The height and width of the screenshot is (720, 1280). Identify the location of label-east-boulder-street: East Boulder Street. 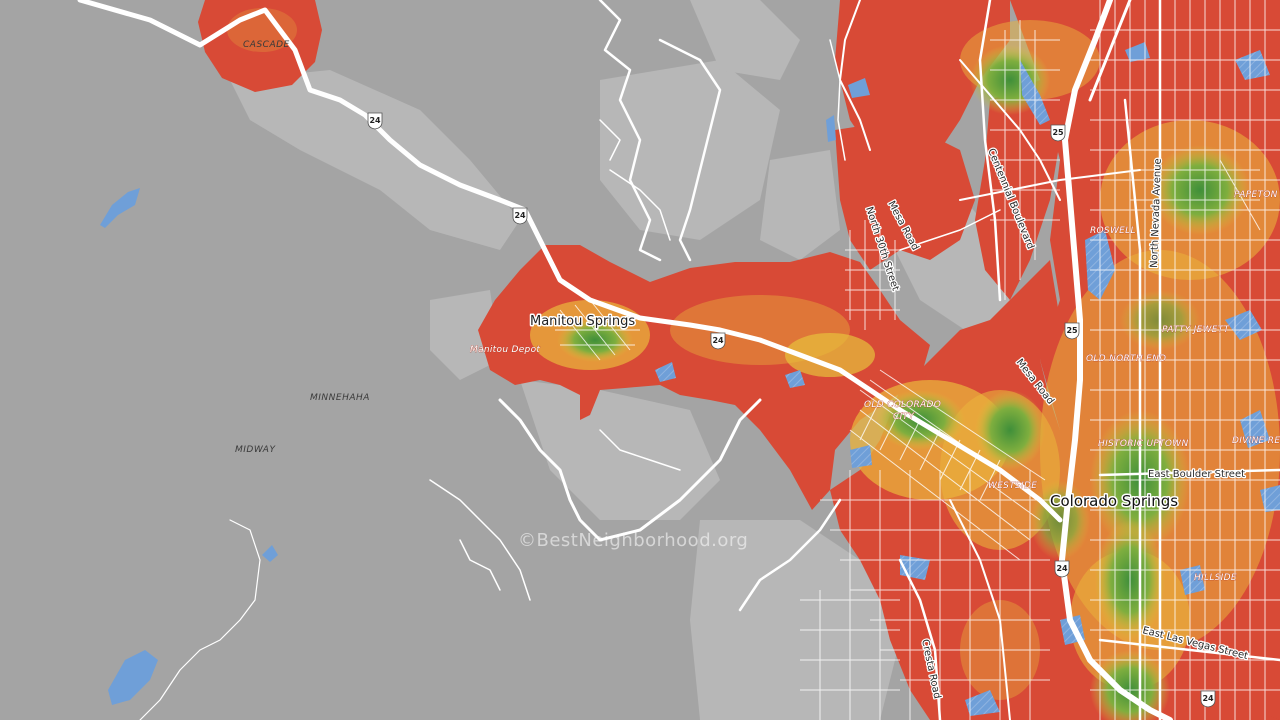
(1196, 474).